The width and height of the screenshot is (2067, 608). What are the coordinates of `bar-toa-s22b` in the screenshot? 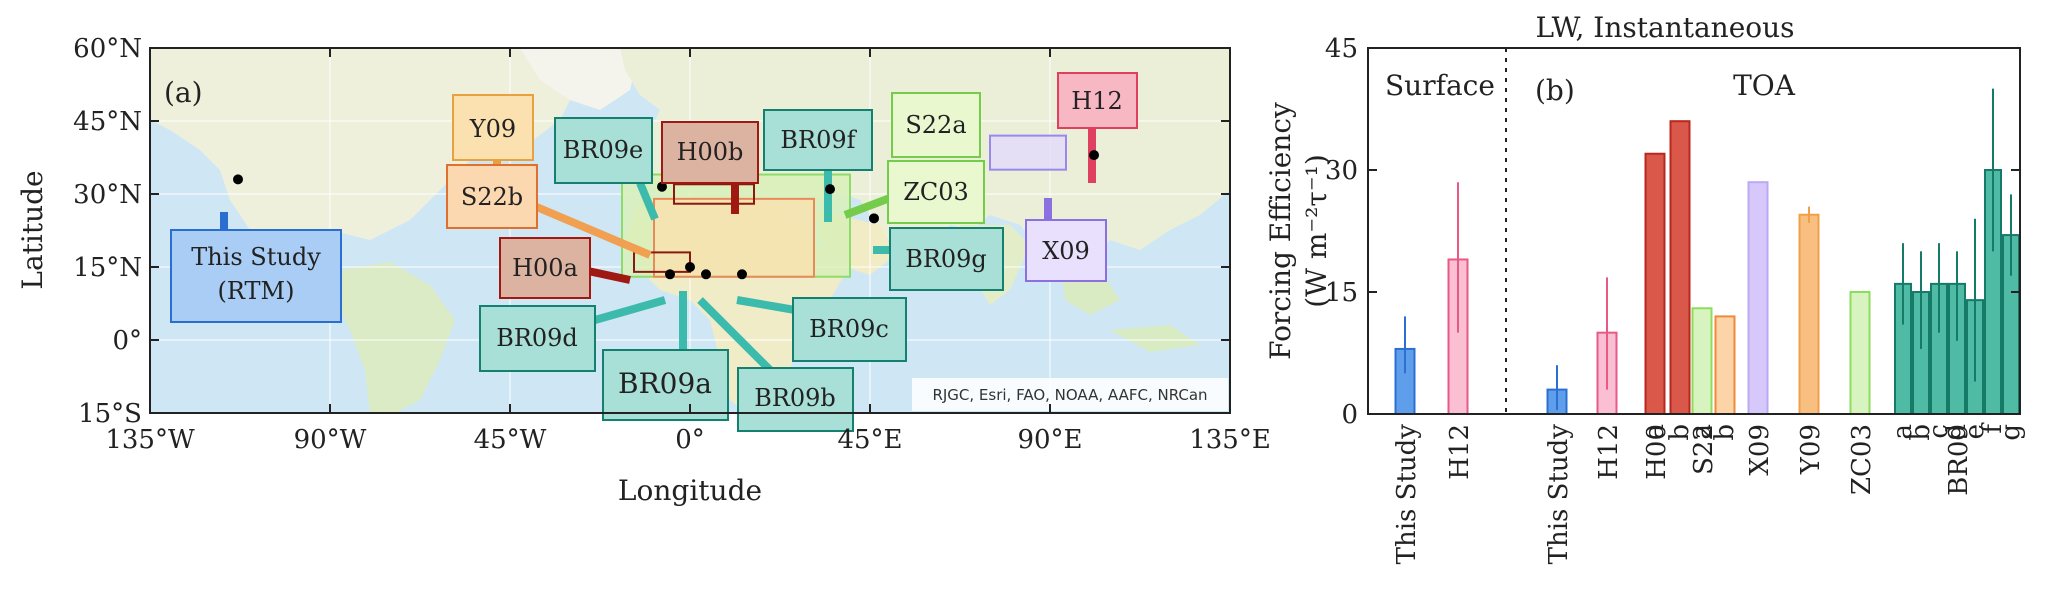 It's located at (1725, 365).